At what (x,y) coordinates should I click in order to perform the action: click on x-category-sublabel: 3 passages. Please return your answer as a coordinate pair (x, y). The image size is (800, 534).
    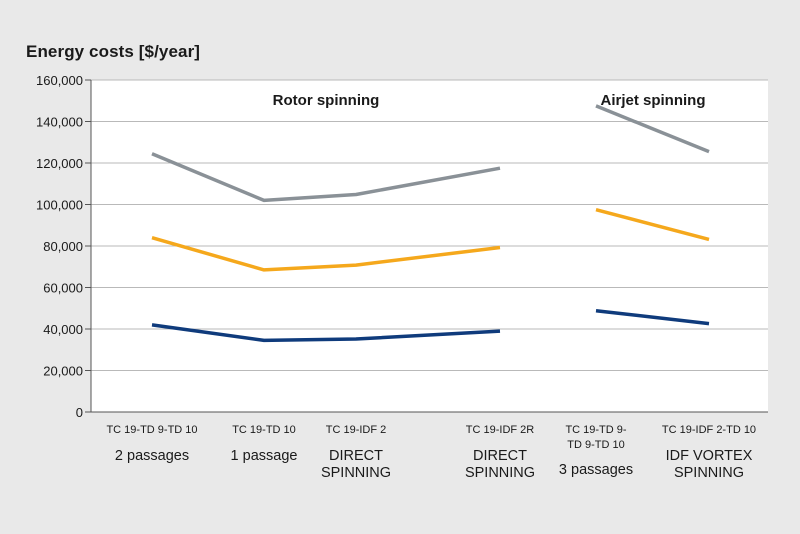
    Looking at the image, I should click on (596, 470).